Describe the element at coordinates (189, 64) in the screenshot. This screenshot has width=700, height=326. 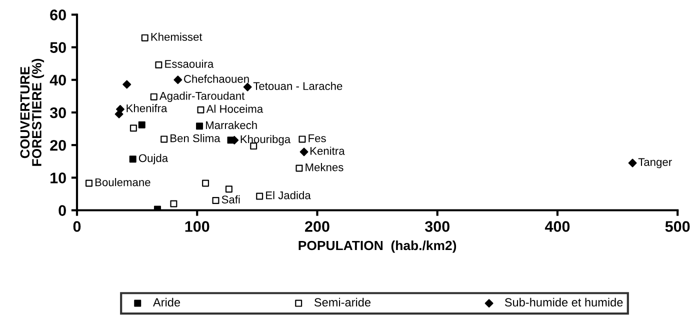
I see `annotation: Essaouira` at that location.